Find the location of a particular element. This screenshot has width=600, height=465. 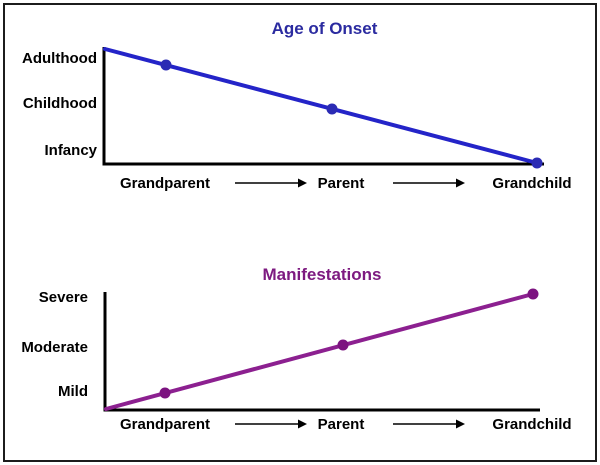

chart1-ytick-infancy: Infancy is located at coordinates (70, 150).